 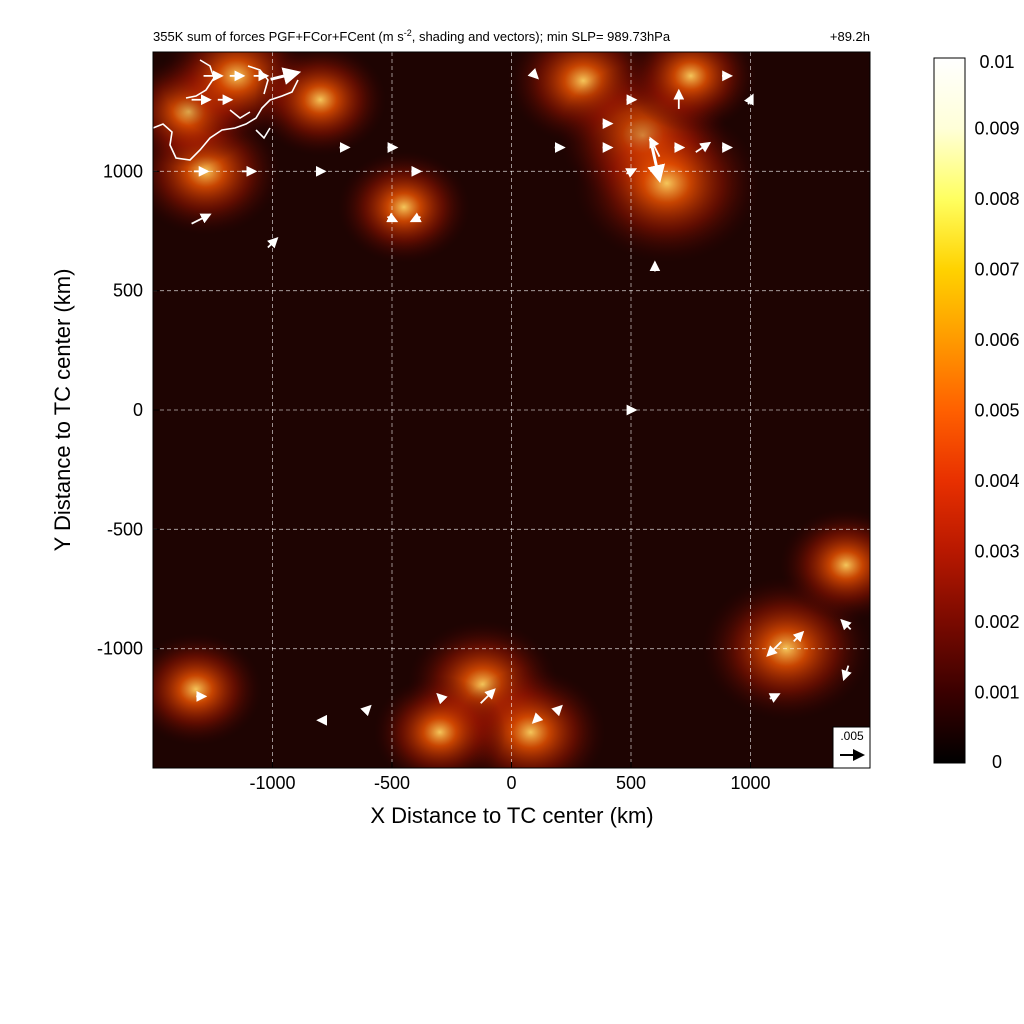 What do you see at coordinates (120, 649) in the screenshot?
I see `y-tick-label: -1000` at bounding box center [120, 649].